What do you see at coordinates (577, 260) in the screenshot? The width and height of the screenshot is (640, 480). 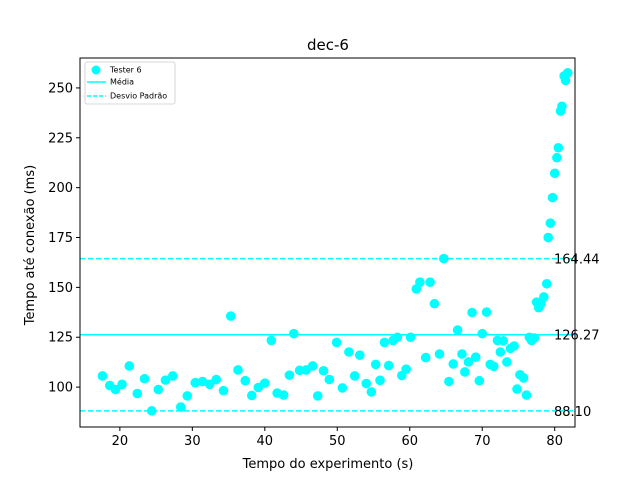 I see `hline-label-1: 164.44` at bounding box center [577, 260].